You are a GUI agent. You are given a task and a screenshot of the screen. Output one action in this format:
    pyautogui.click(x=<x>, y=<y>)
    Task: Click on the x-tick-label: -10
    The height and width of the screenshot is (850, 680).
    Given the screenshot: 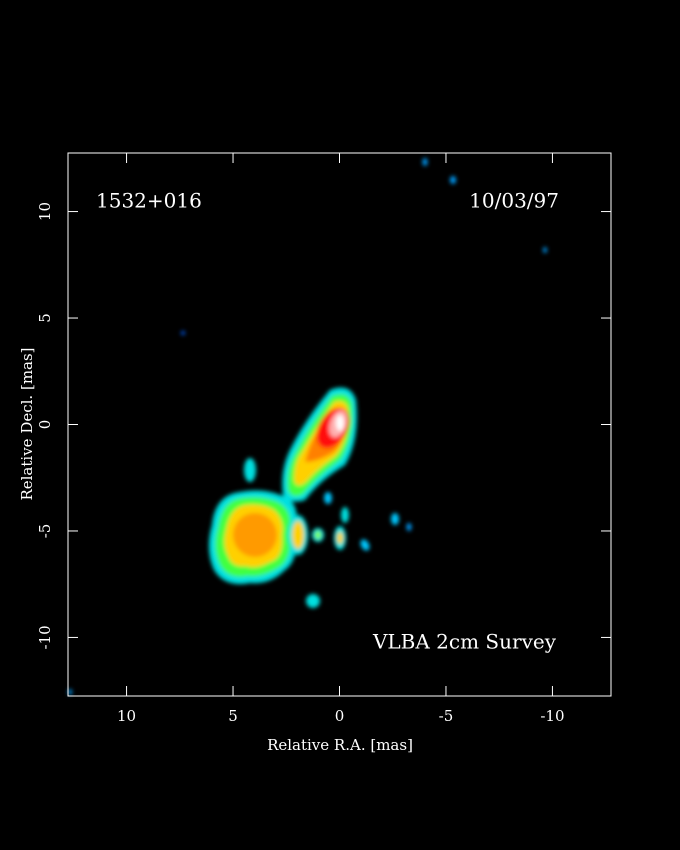 What is the action you would take?
    pyautogui.click(x=552, y=716)
    